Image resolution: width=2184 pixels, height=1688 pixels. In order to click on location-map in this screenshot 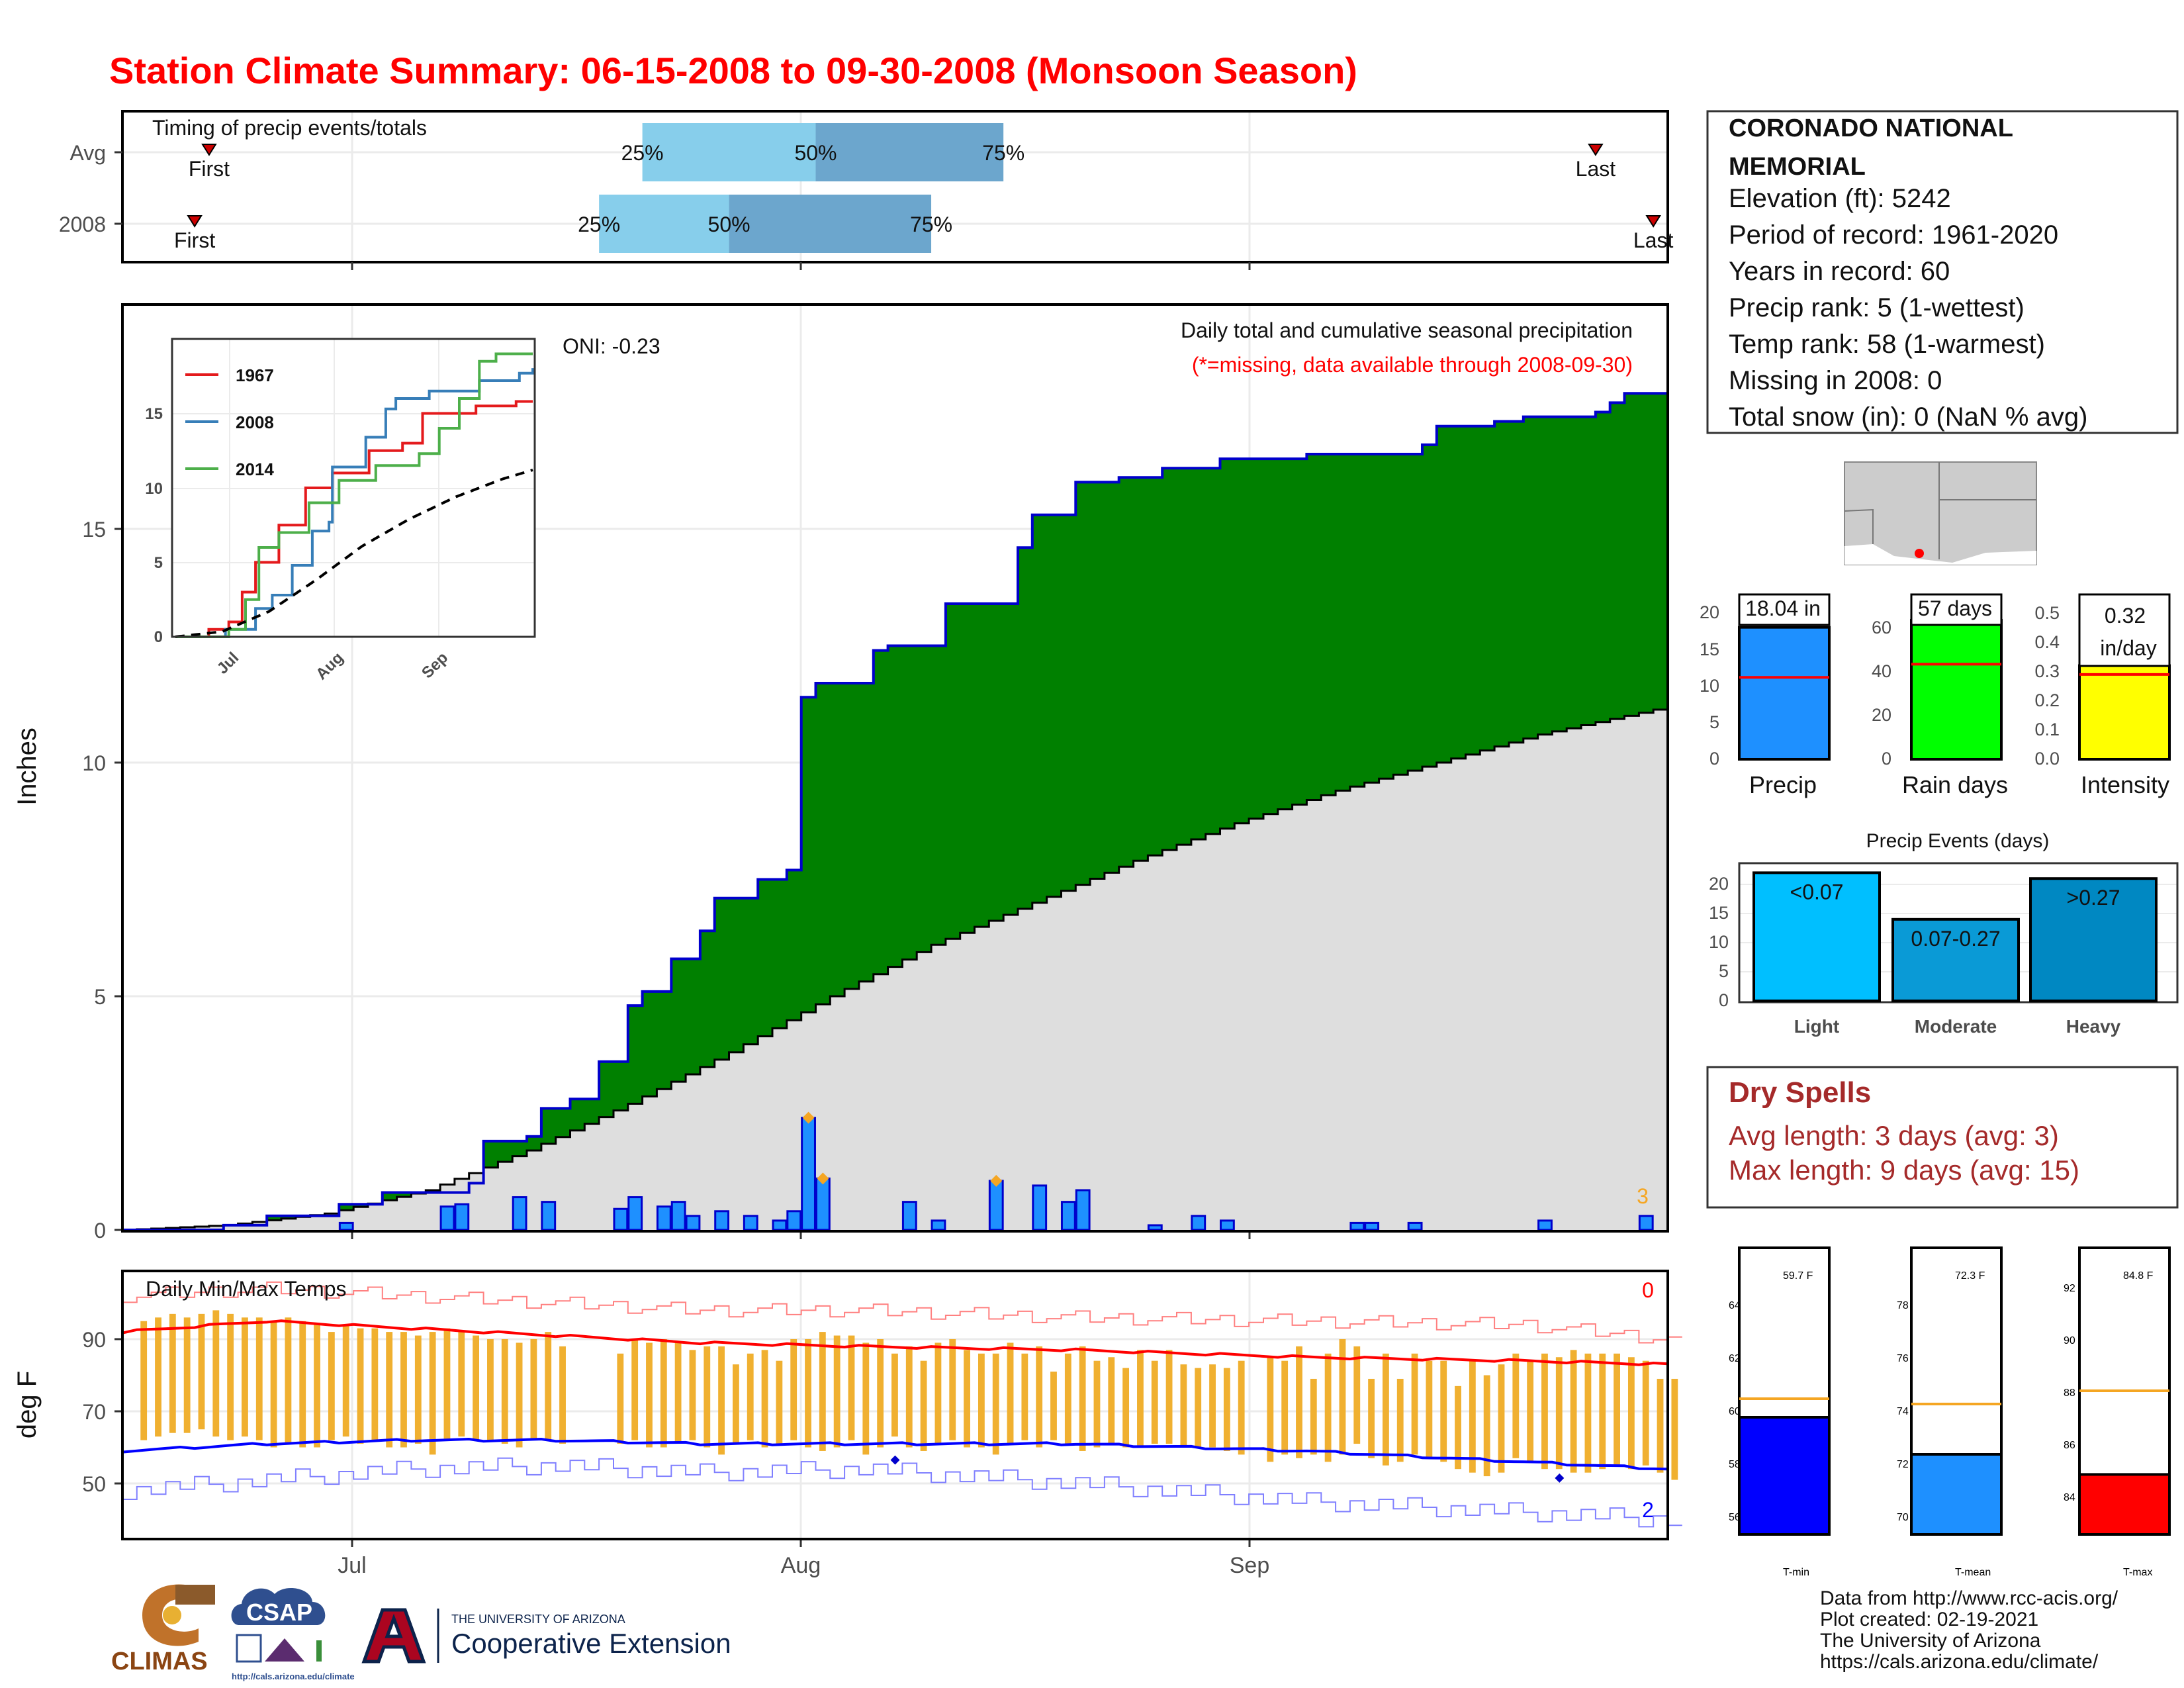, I will do `click(1940, 513)`.